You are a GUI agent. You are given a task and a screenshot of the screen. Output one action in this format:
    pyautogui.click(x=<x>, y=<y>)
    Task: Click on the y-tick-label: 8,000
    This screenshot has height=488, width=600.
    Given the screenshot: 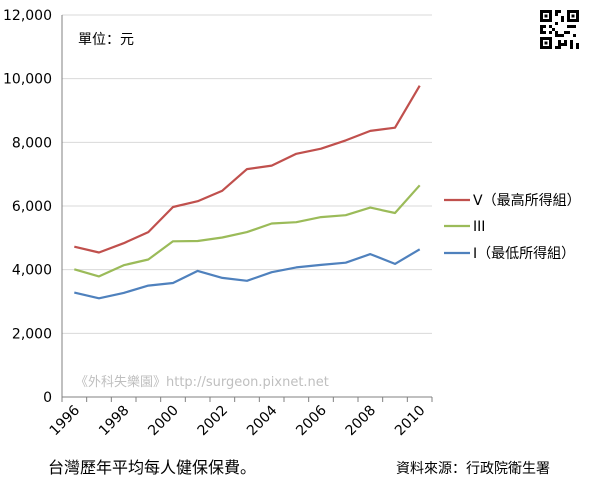 What is the action you would take?
    pyautogui.click(x=32, y=143)
    